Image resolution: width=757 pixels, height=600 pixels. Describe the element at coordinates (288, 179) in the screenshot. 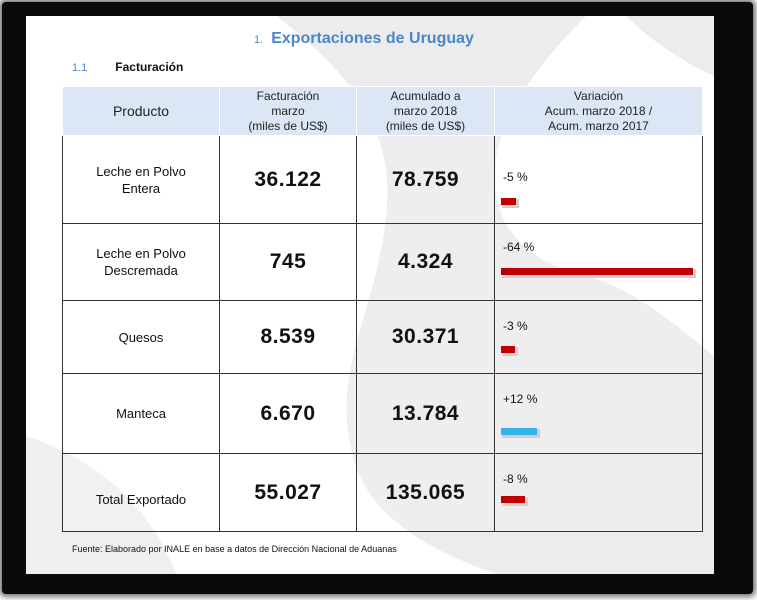

I see `facturacion-cell: 36.122` at that location.